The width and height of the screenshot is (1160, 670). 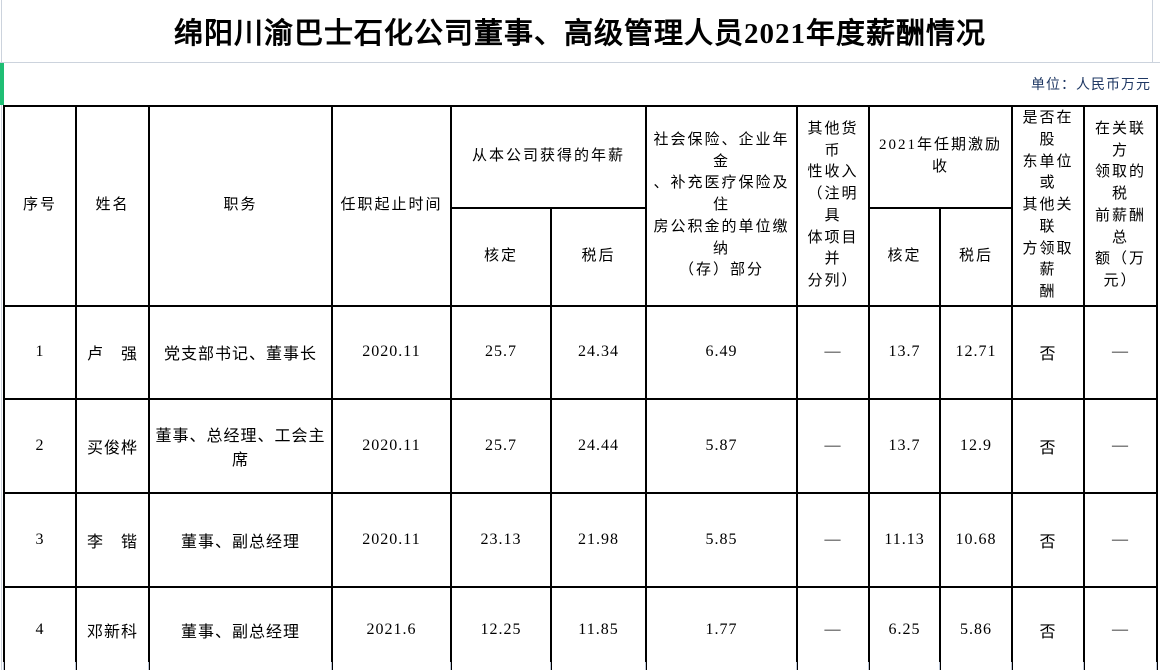 What do you see at coordinates (40, 627) in the screenshot?
I see `cell-serial: 4` at bounding box center [40, 627].